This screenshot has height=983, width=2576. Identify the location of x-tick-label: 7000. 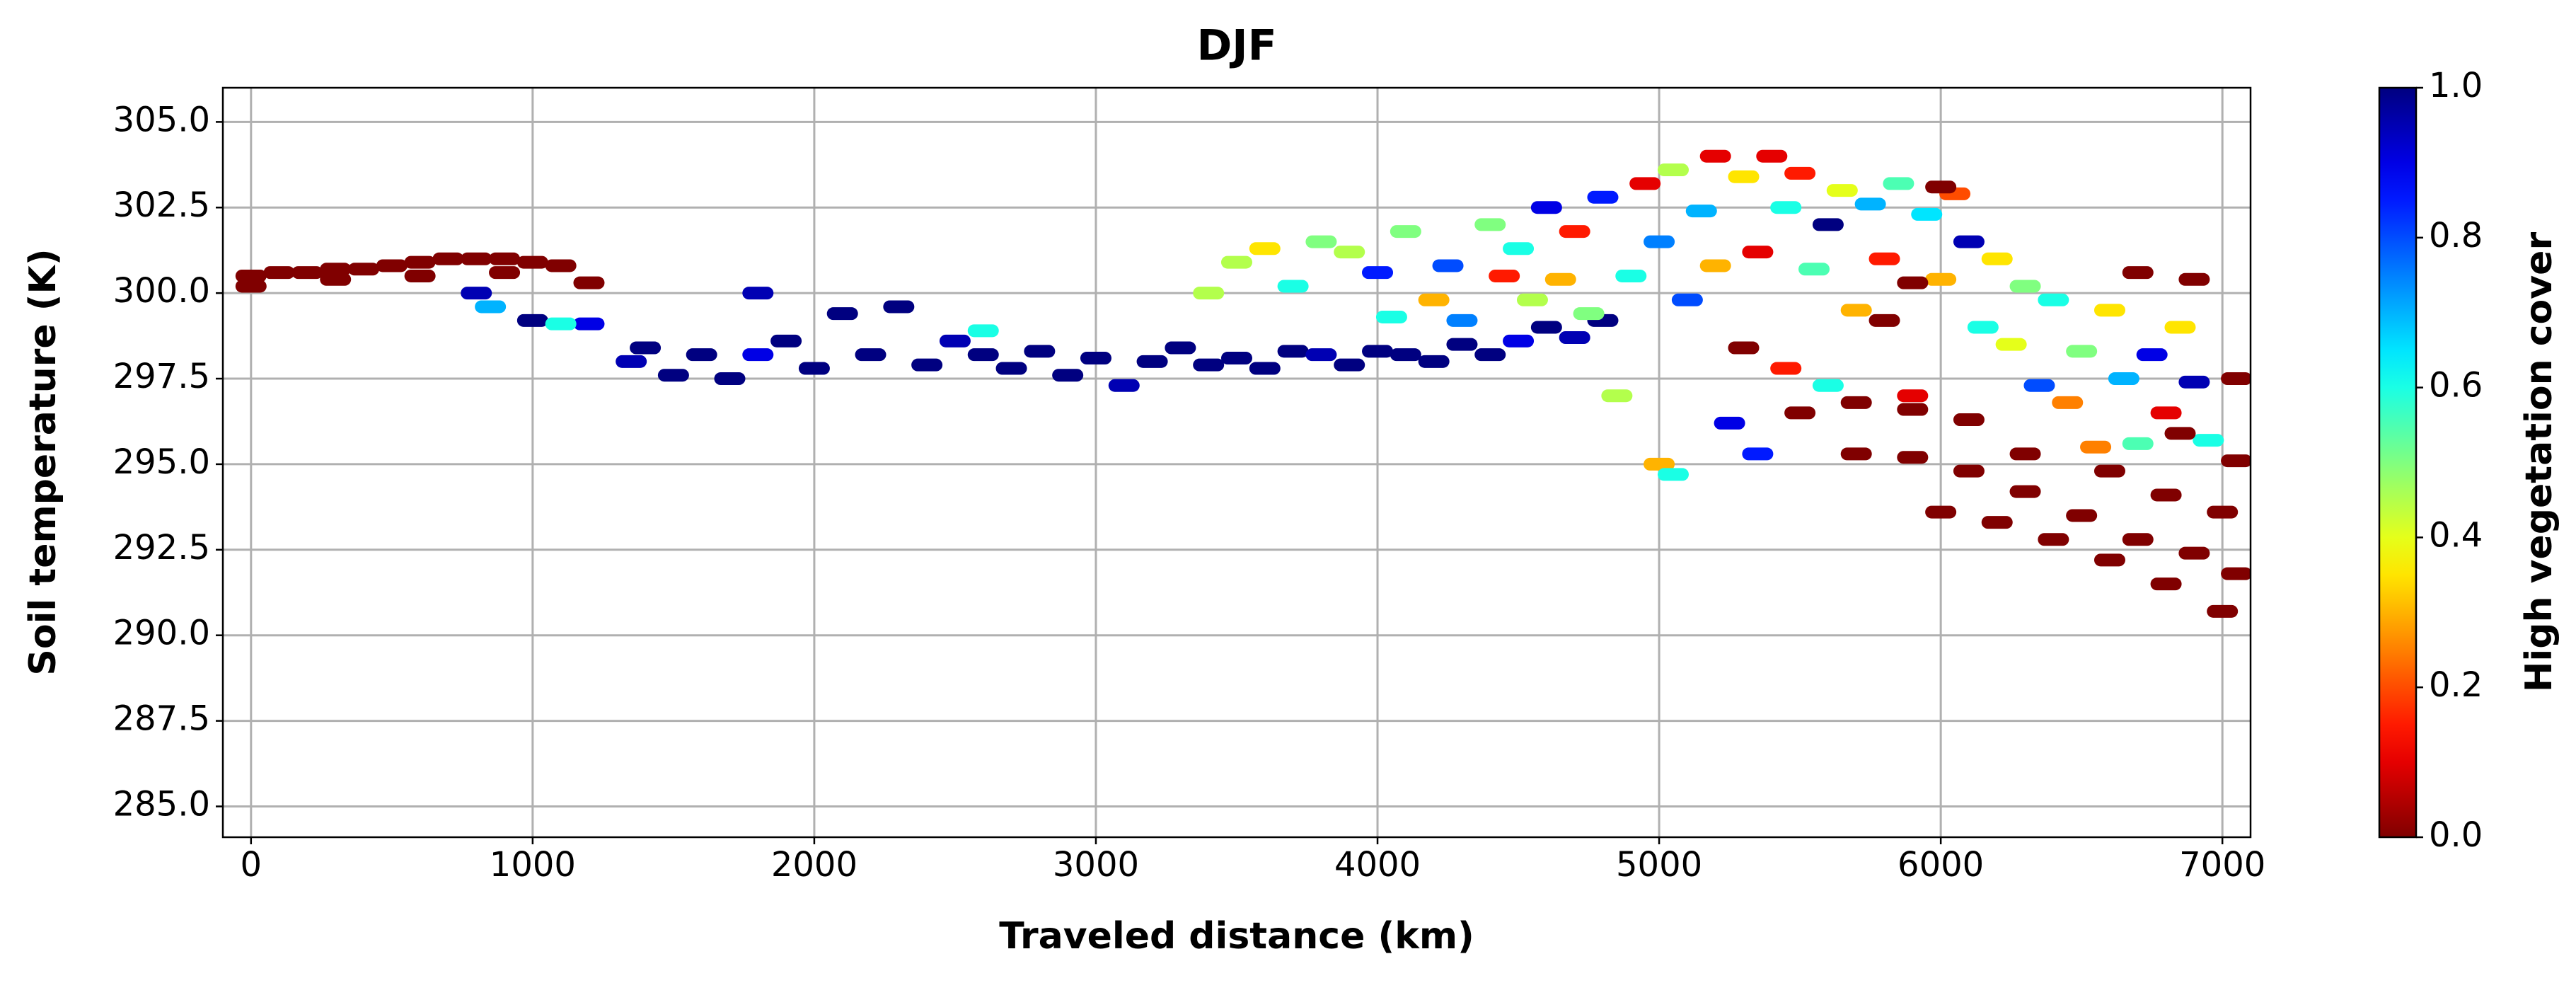
(2222, 865).